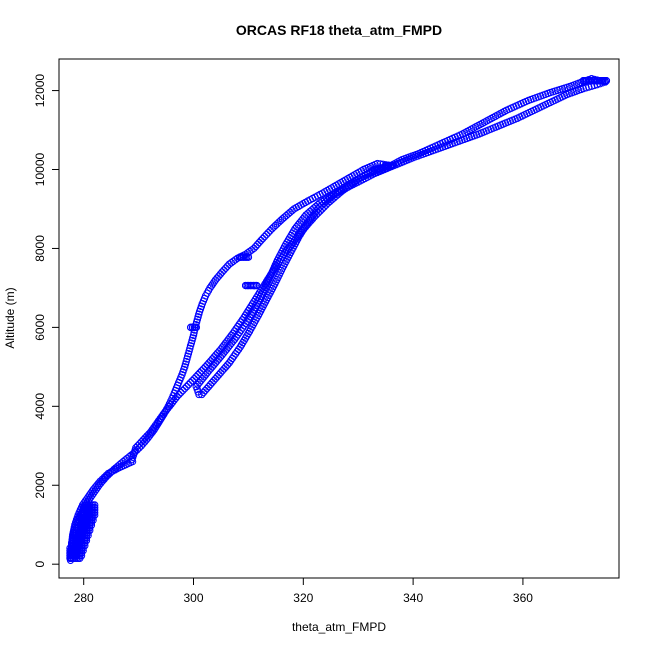  What do you see at coordinates (40, 91) in the screenshot?
I see `y-tick-label: 12000` at bounding box center [40, 91].